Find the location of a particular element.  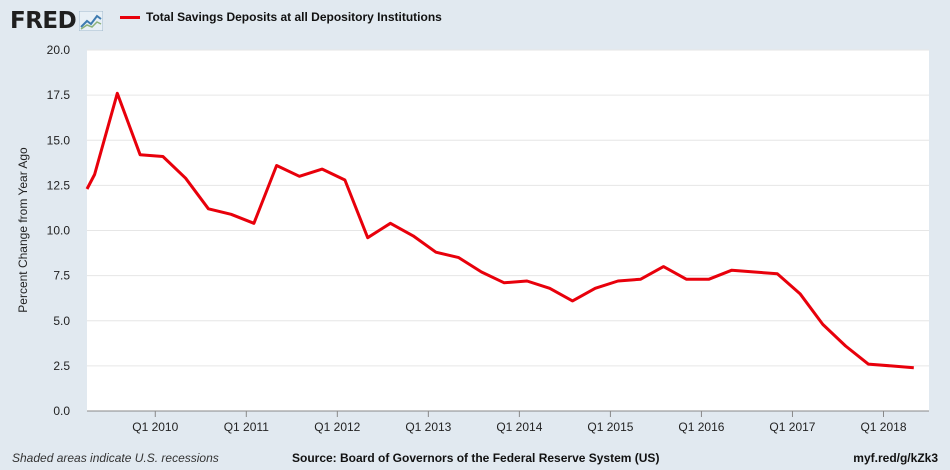

y-tick-labels: 0.0 2.5 5.0 7.5 10.0 12.5 15.0 17.5 20.0 is located at coordinates (59, 230).